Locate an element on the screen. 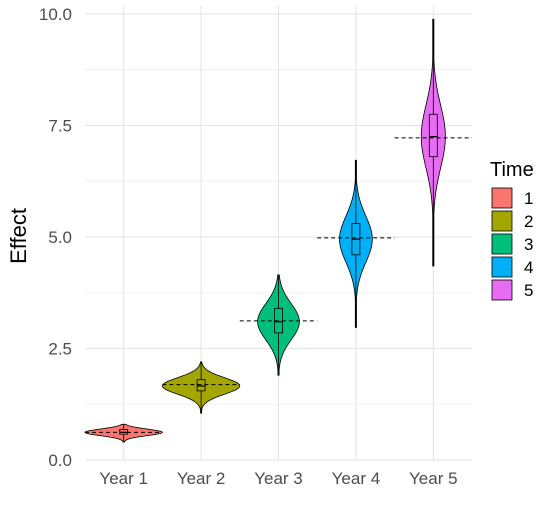 The image size is (560, 512). x-tick-label: Year 3 is located at coordinates (278, 478).